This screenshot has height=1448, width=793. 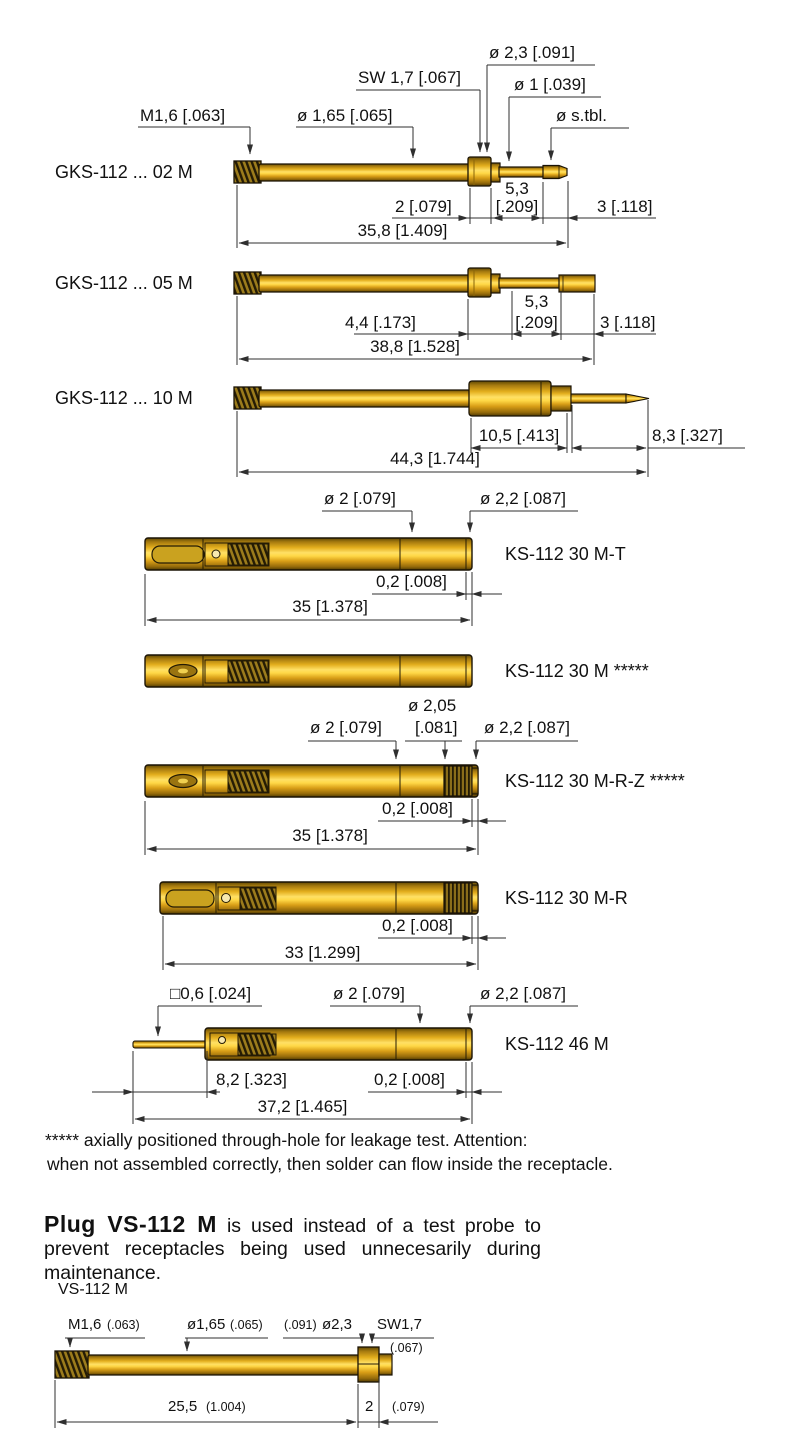 What do you see at coordinates (369, 1406) in the screenshot?
I see `dim-hex-mm: 2` at bounding box center [369, 1406].